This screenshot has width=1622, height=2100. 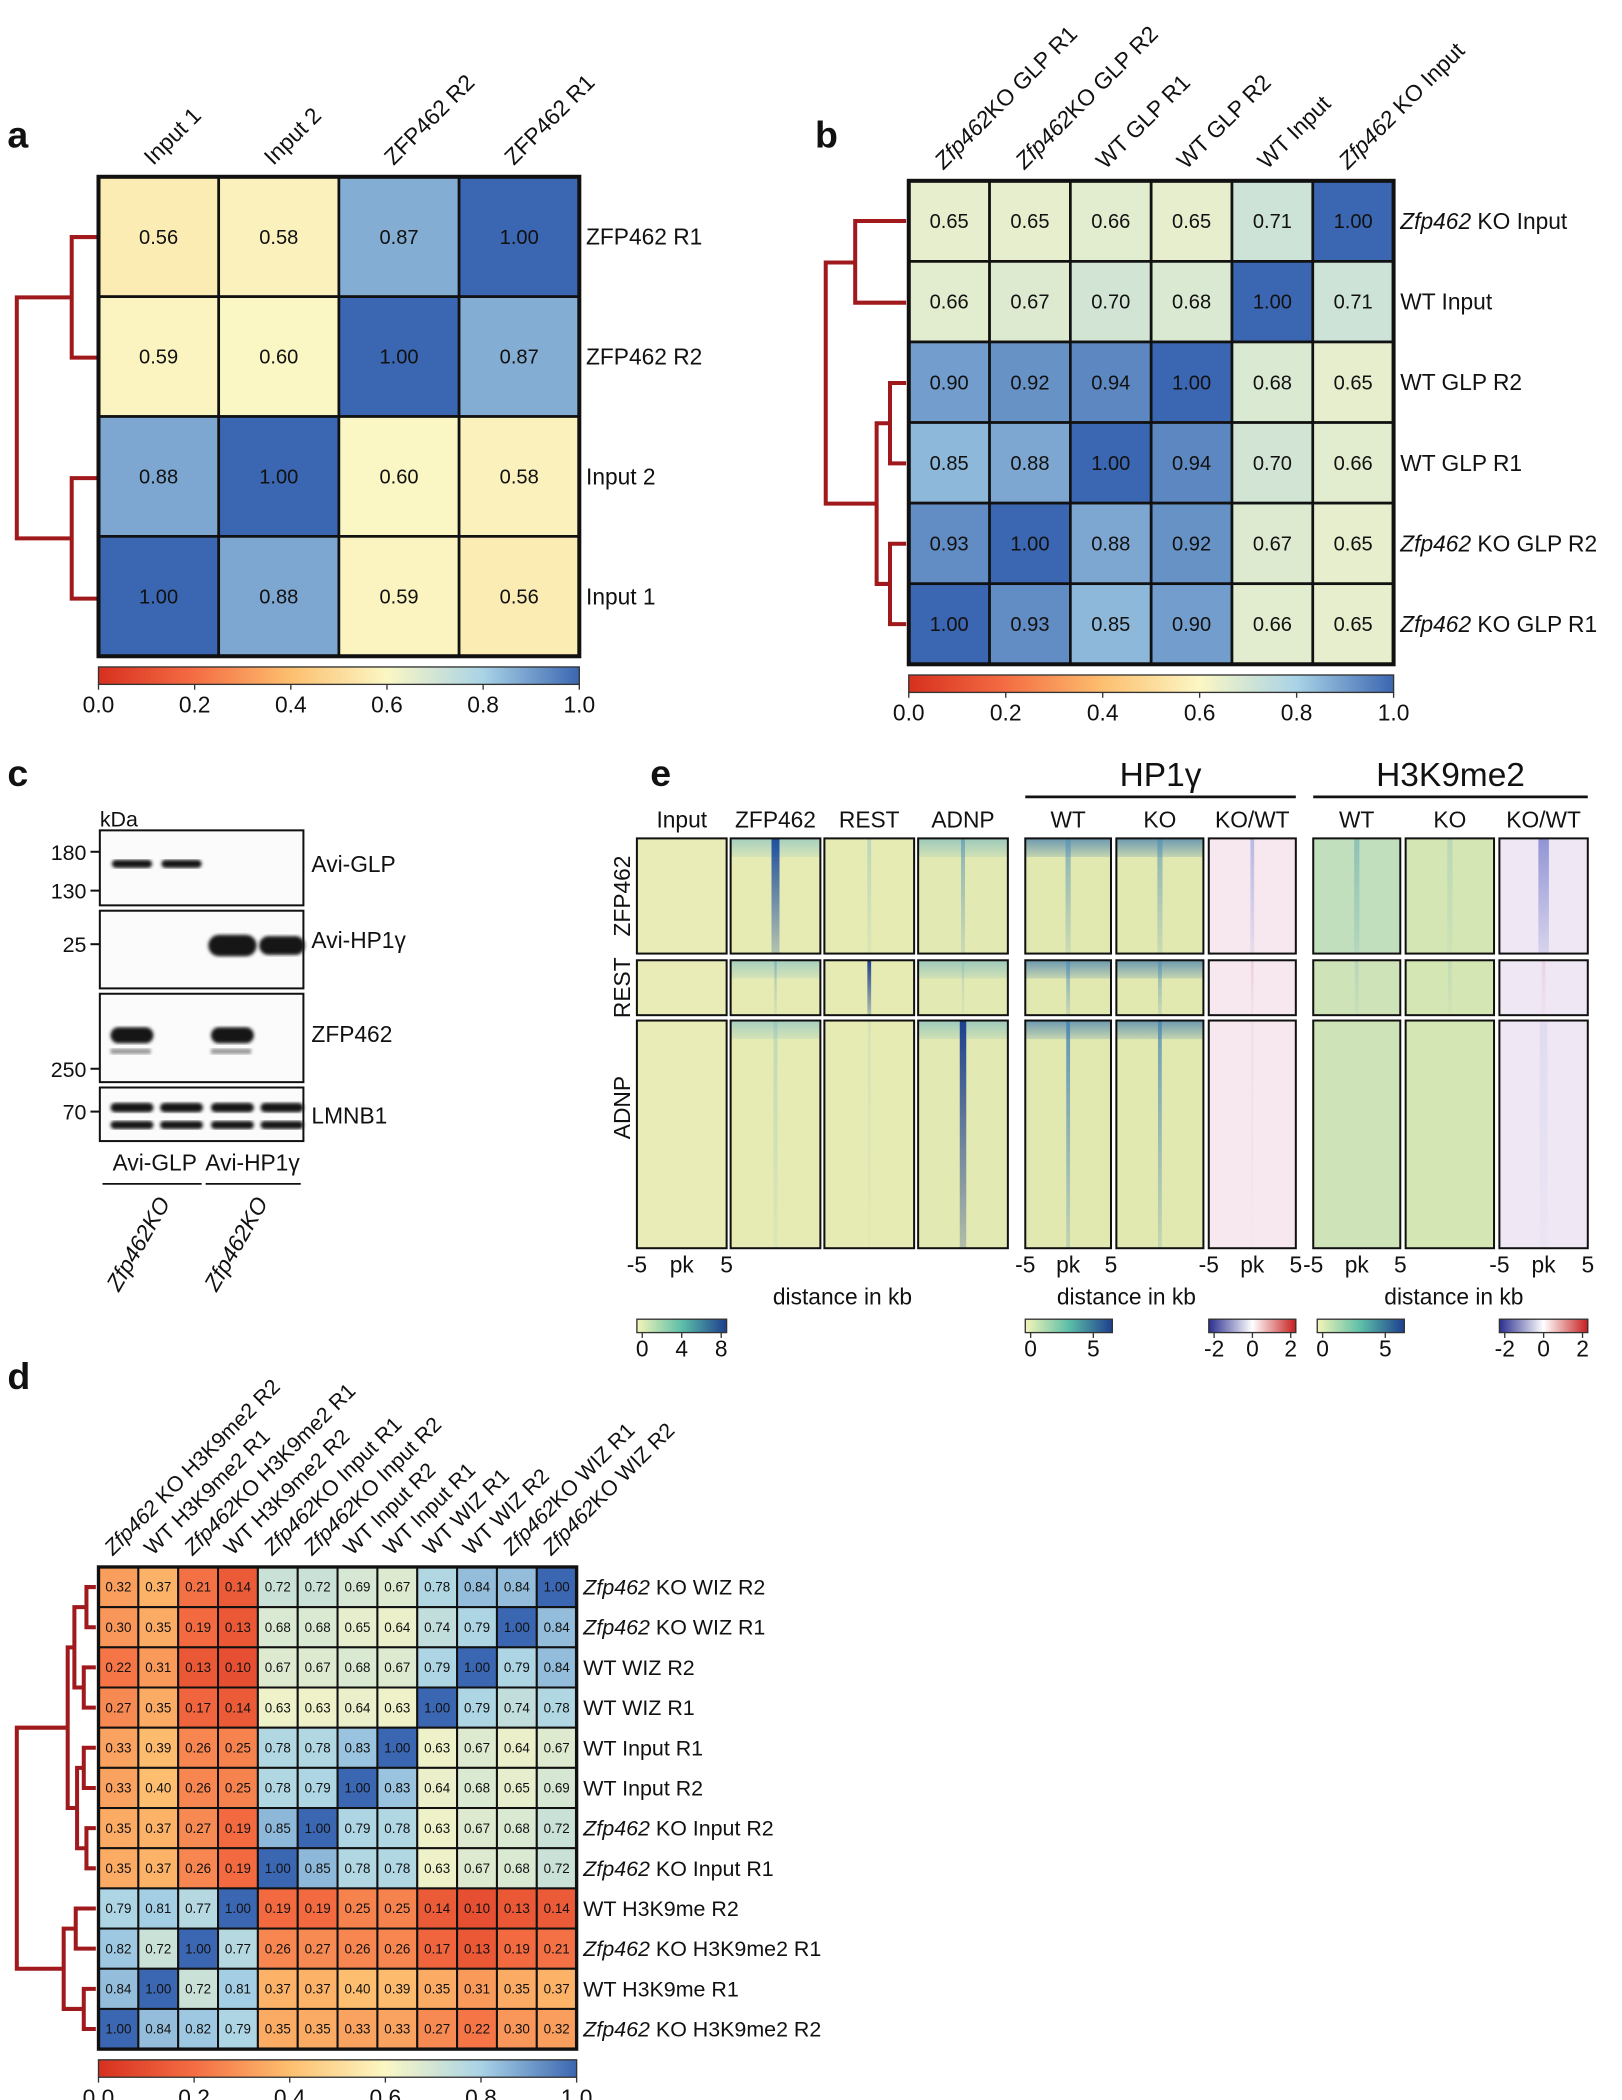 What do you see at coordinates (1294, 132) in the screenshot?
I see `column-label: WT Input` at bounding box center [1294, 132].